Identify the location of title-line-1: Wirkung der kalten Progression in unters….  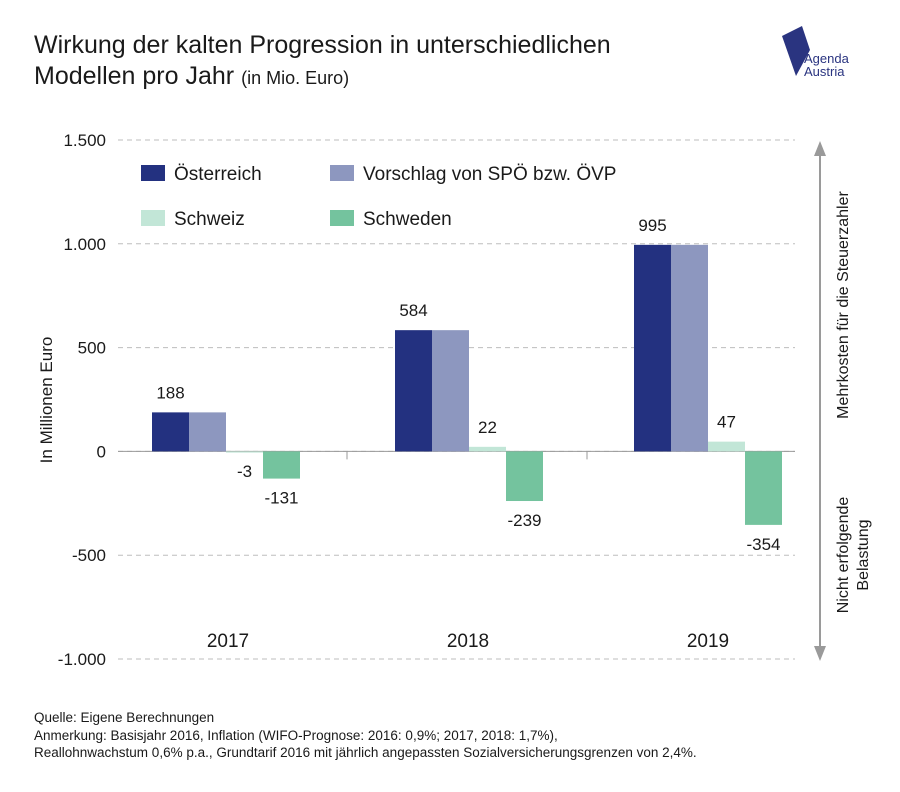
(322, 45).